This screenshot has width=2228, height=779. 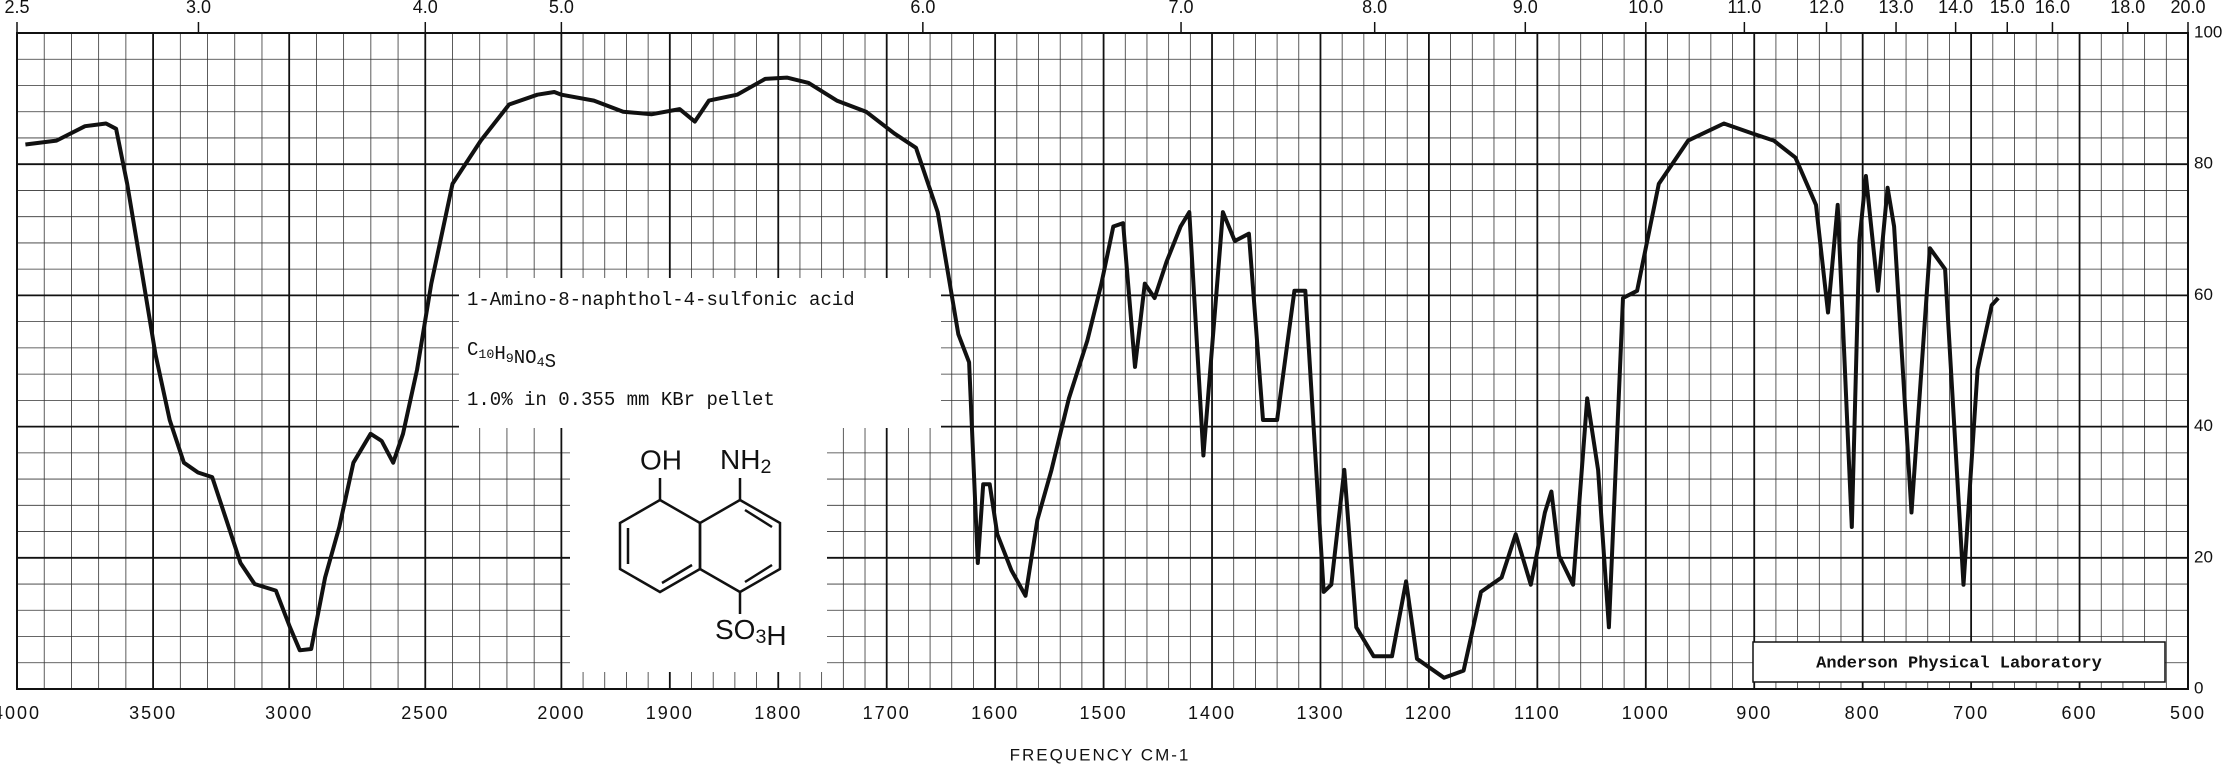 I want to click on x2-tick-label: 9.0, so click(x=1525, y=8).